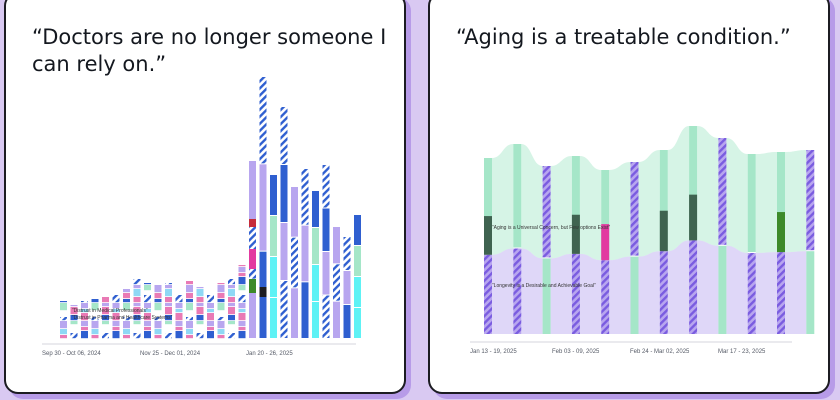 The height and width of the screenshot is (400, 840). I want to click on x-tick-label: Jan 20 - 26, 2025, so click(269, 354).